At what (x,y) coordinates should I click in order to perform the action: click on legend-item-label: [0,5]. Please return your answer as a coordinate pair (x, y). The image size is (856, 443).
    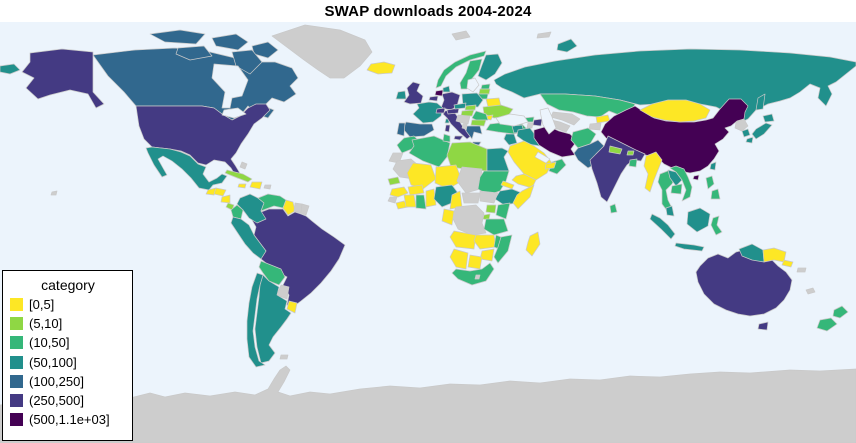
    Looking at the image, I should click on (42, 304).